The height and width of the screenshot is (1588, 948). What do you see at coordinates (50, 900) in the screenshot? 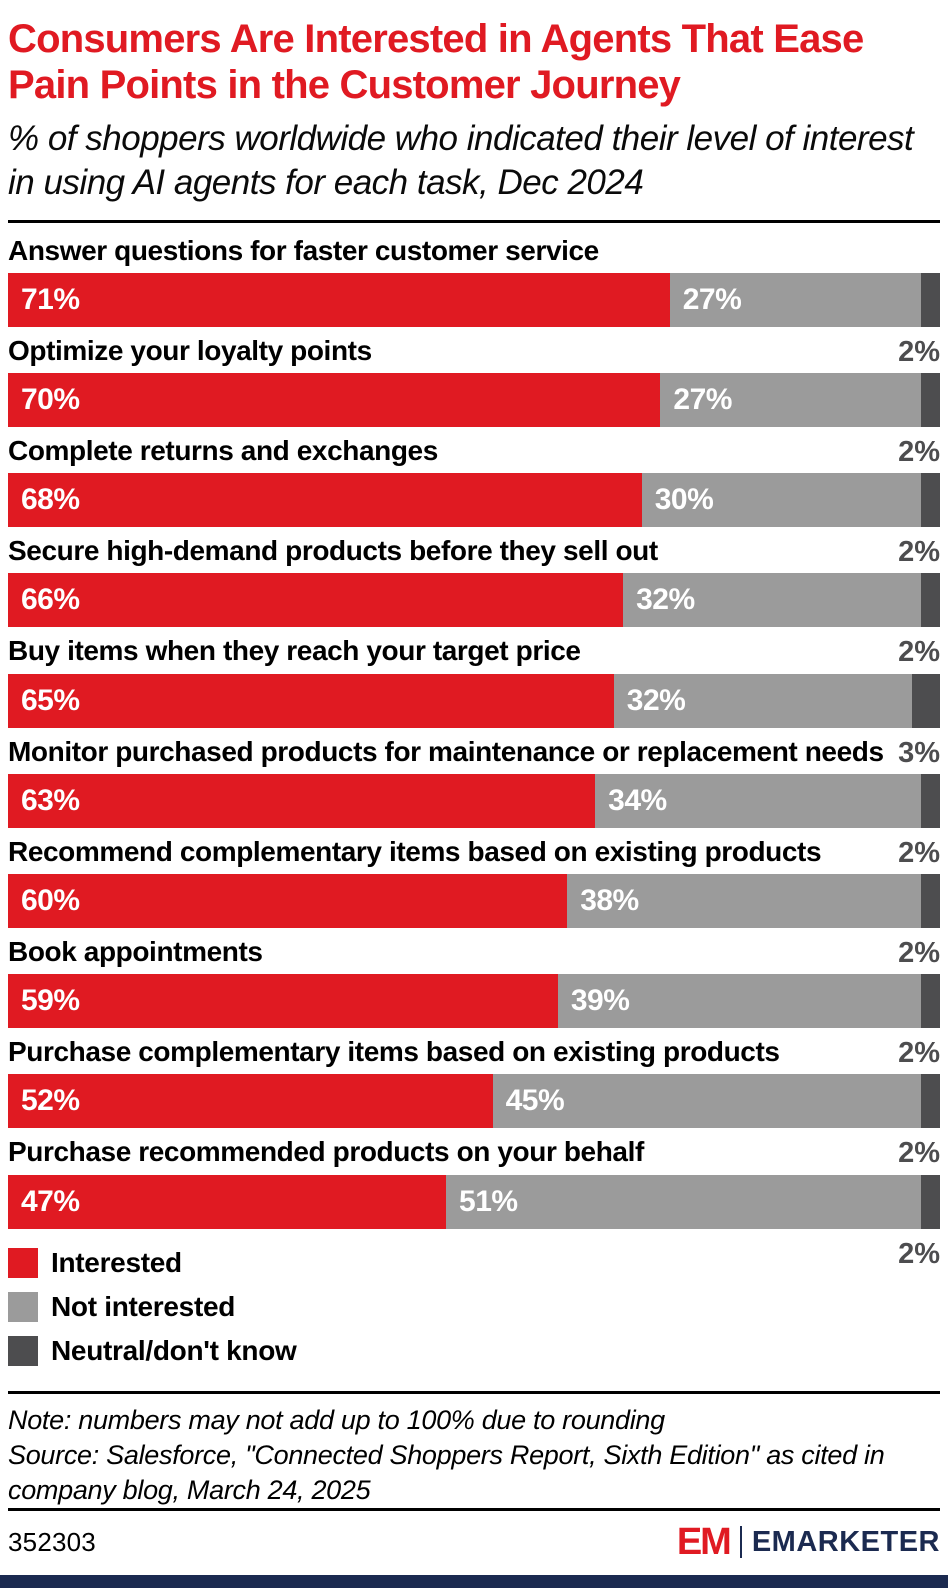
I see `segment-value-label: 60%` at bounding box center [50, 900].